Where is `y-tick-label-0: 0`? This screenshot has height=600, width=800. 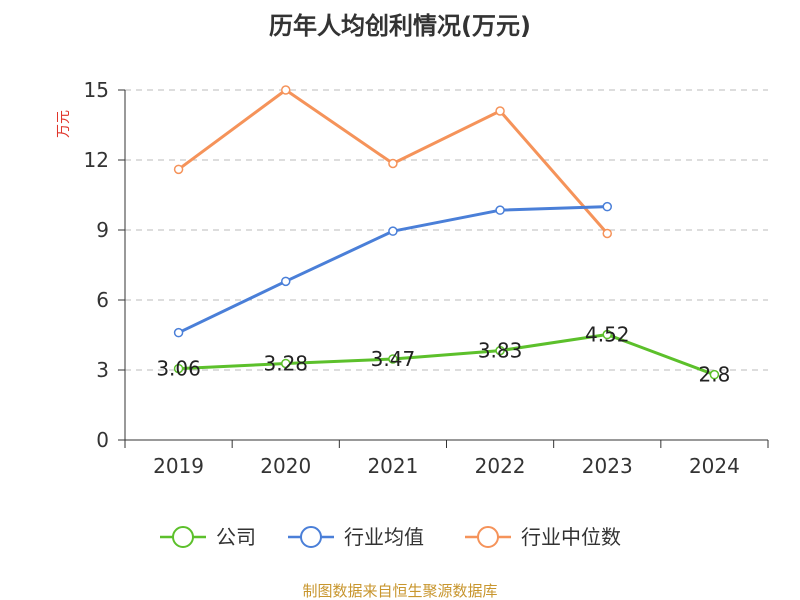
y-tick-label-0: 0 is located at coordinates (102, 440).